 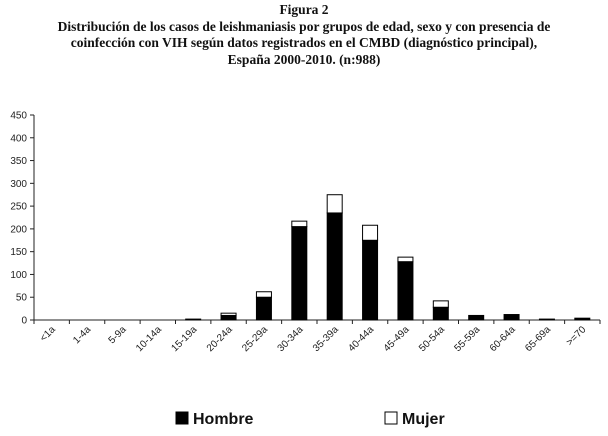 What do you see at coordinates (577, 336) in the screenshot?
I see `x-tick-label-15: >=70` at bounding box center [577, 336].